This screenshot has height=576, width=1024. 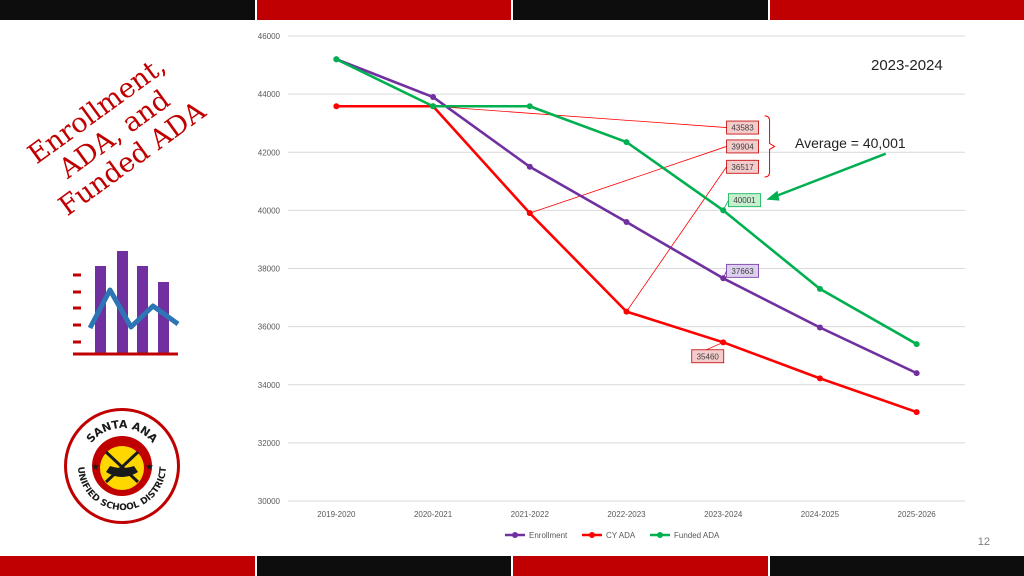 I want to click on data-callout-label: 36517, so click(x=742, y=167).